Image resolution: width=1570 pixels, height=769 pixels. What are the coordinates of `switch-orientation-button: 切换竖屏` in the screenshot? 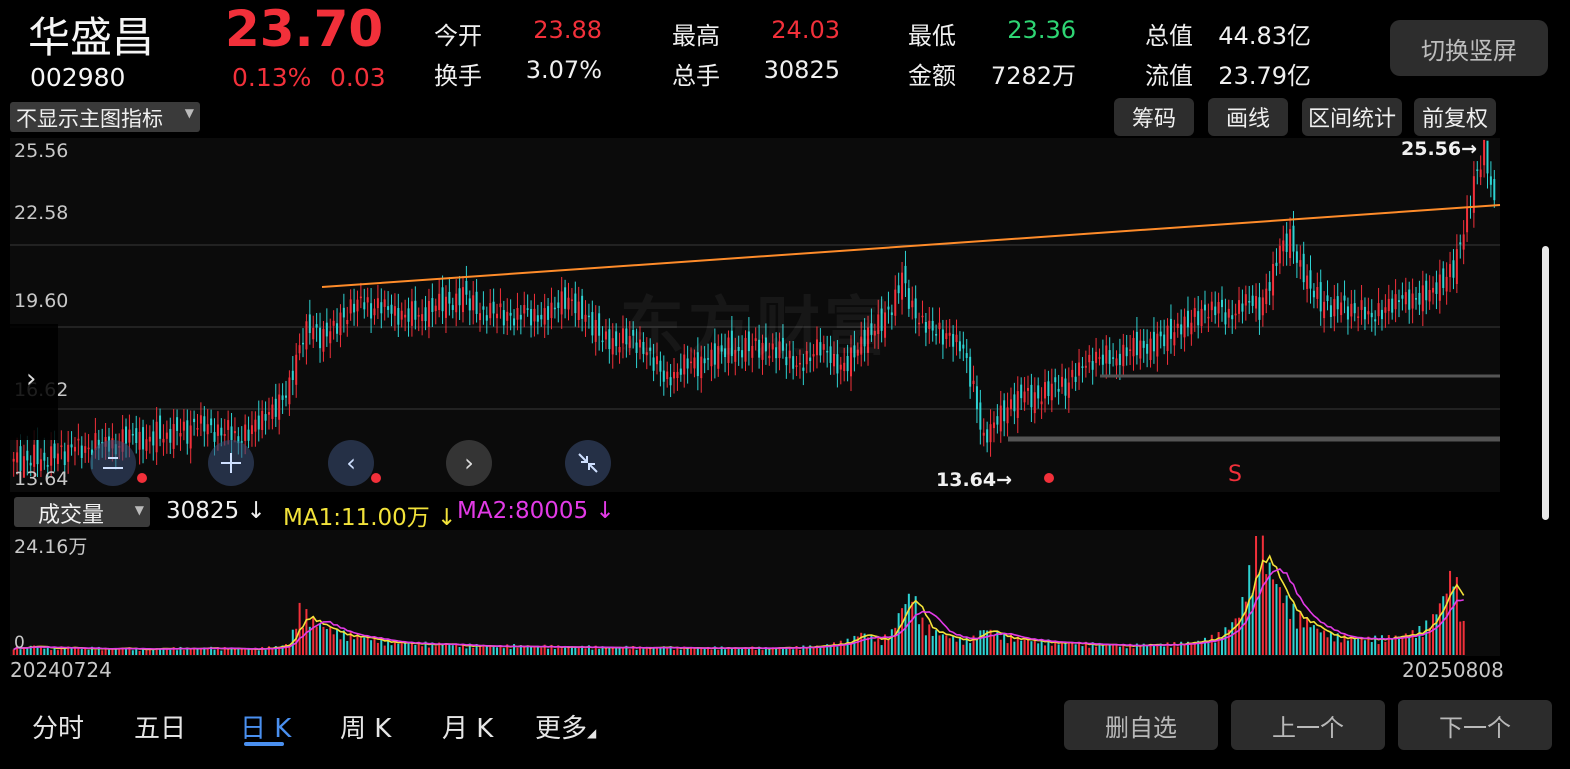 It's located at (1469, 48).